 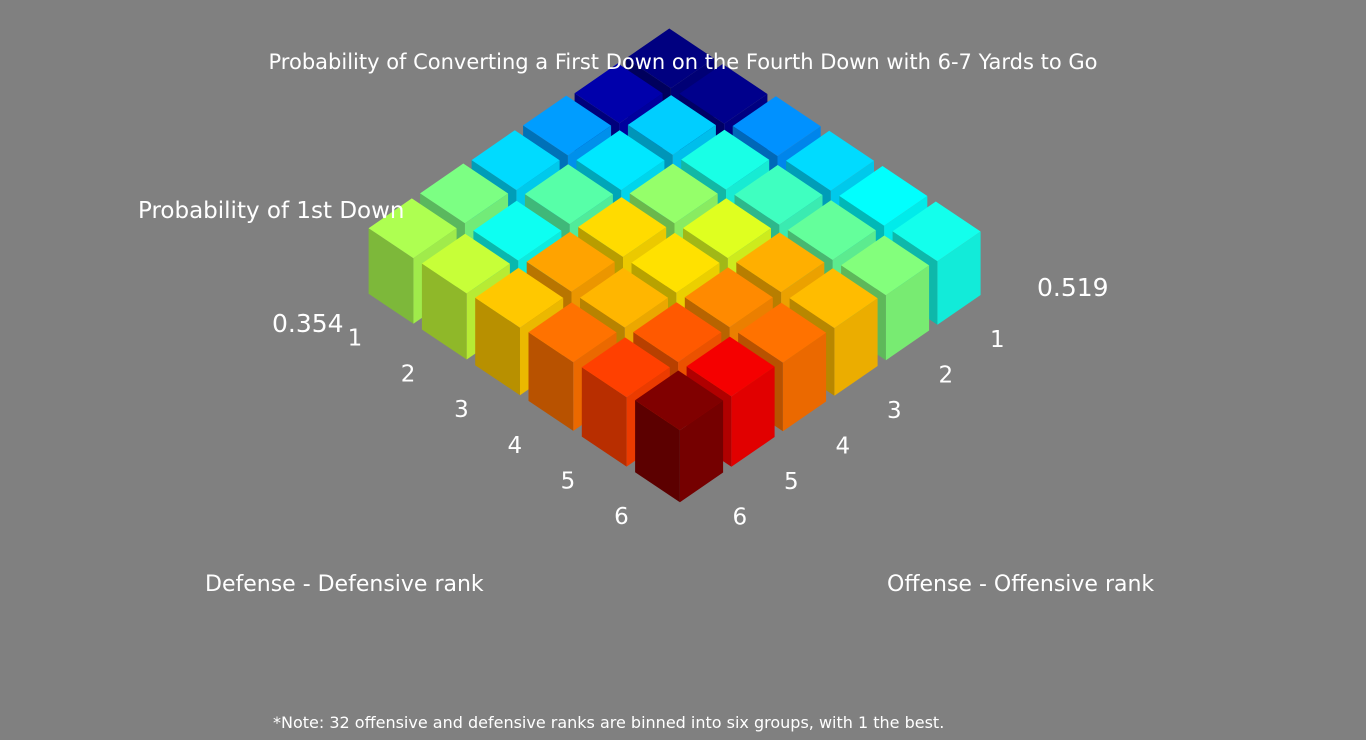 What do you see at coordinates (355, 339) in the screenshot?
I see `x-tick-label: 1` at bounding box center [355, 339].